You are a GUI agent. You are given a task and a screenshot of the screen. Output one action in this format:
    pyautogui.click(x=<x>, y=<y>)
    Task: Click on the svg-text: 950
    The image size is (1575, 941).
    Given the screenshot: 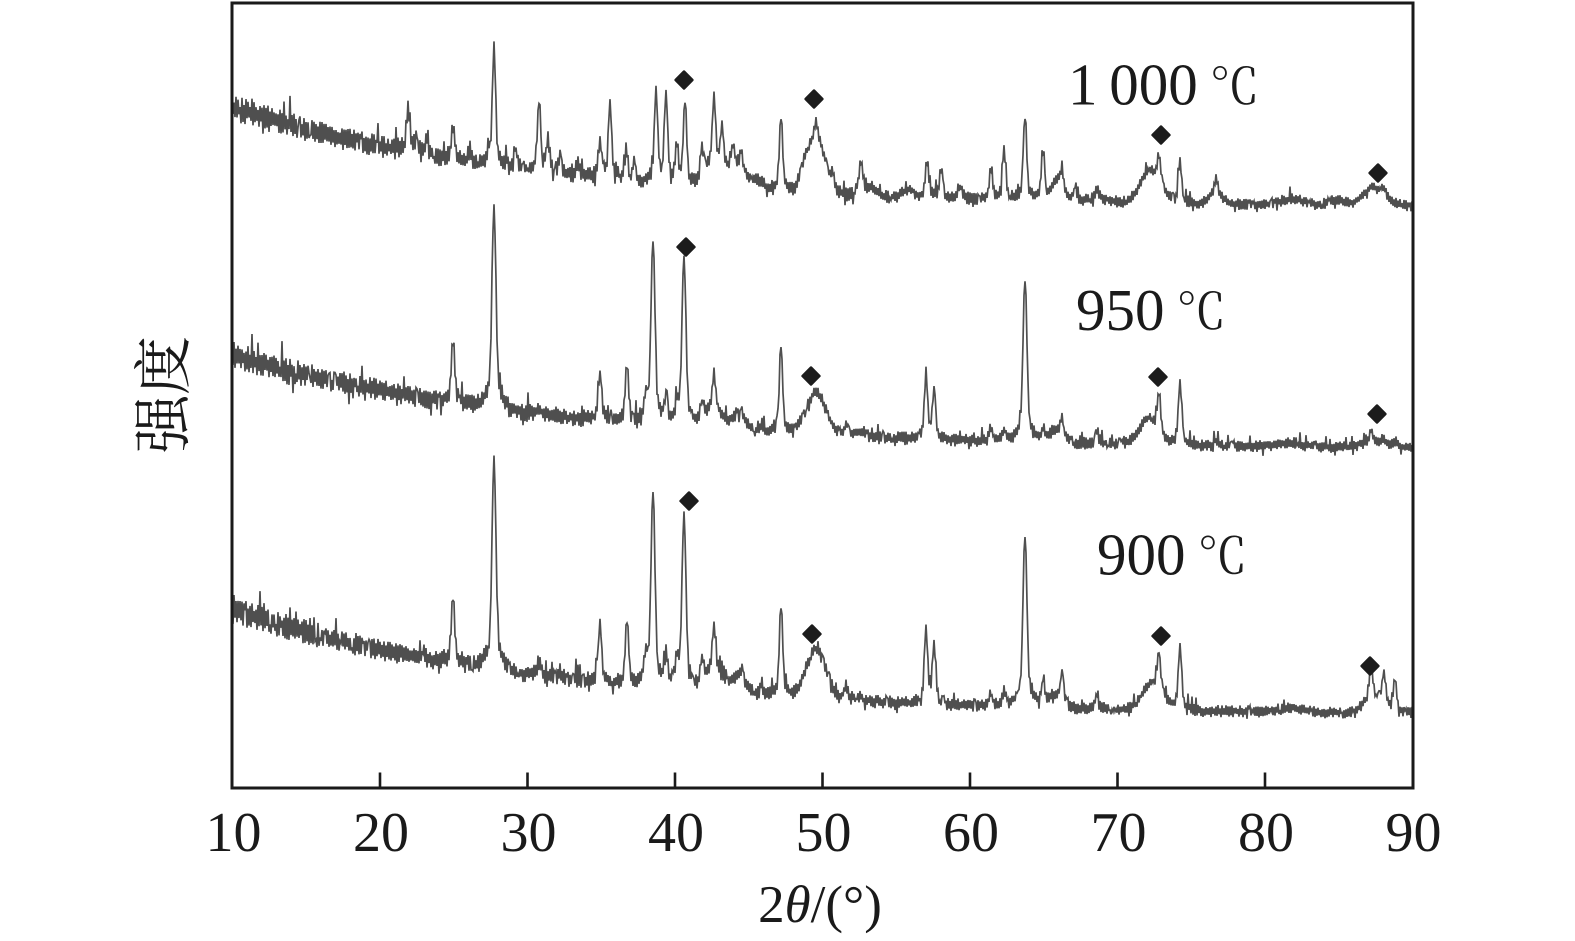 What is the action you would take?
    pyautogui.click(x=1120, y=310)
    